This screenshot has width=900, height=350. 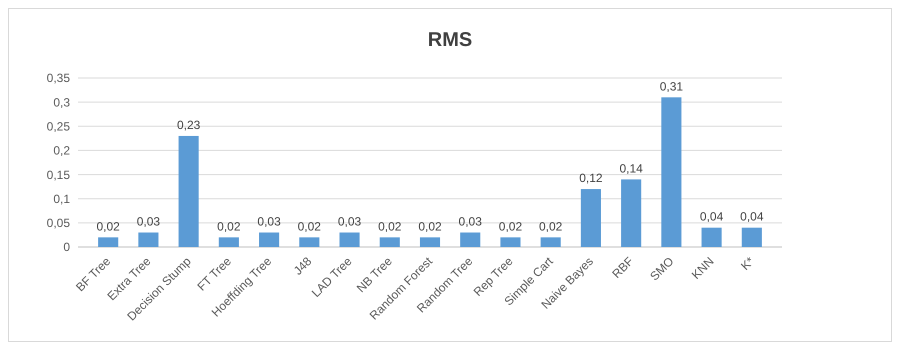 What do you see at coordinates (58, 223) in the screenshot?
I see `y-tick-label: 0,05` at bounding box center [58, 223].